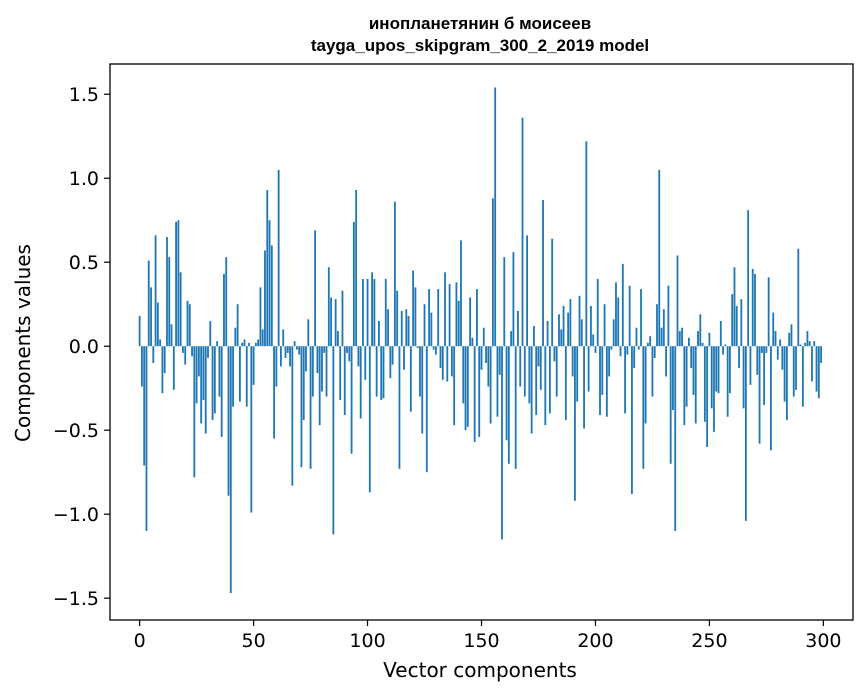 The image size is (867, 700). Describe the element at coordinates (76, 515) in the screenshot. I see `y-tick-label: −1.0` at that location.